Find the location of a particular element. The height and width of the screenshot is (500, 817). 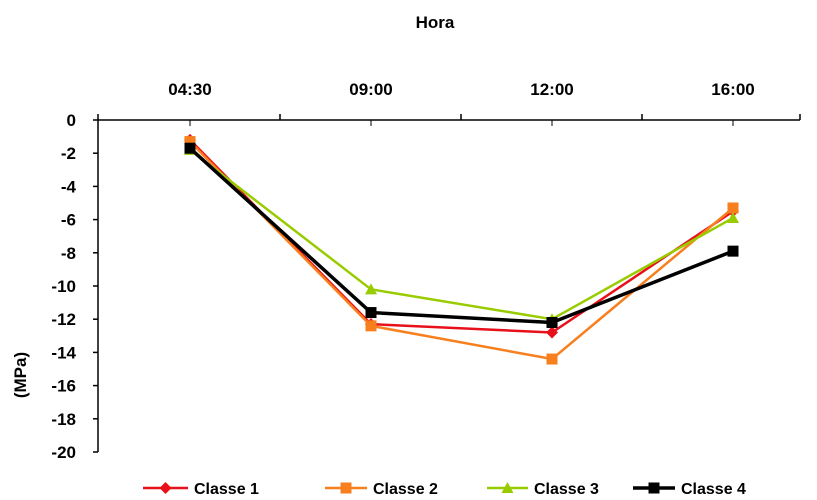

x-tick-label: 16:00 is located at coordinates (732, 89).